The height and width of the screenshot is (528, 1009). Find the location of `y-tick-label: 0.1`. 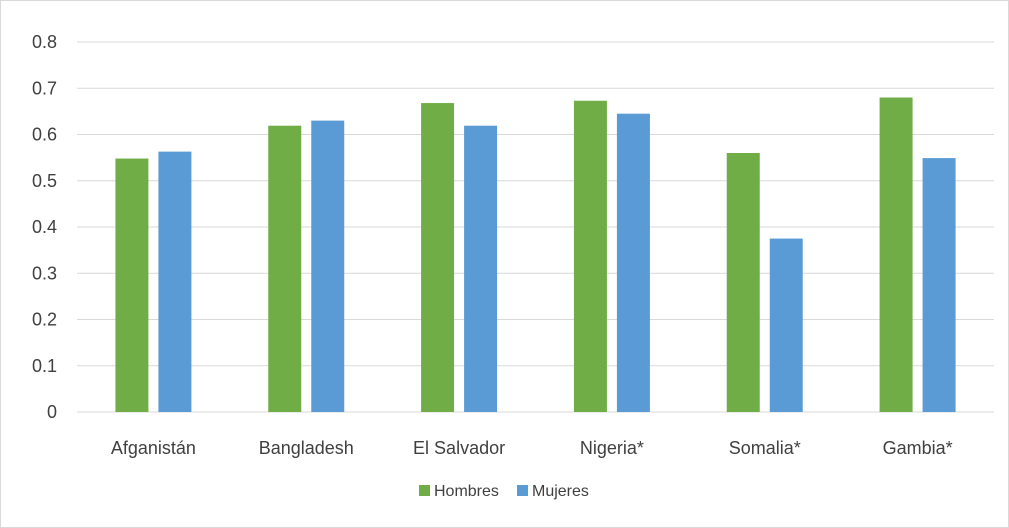

y-tick-label: 0.1 is located at coordinates (44, 366).